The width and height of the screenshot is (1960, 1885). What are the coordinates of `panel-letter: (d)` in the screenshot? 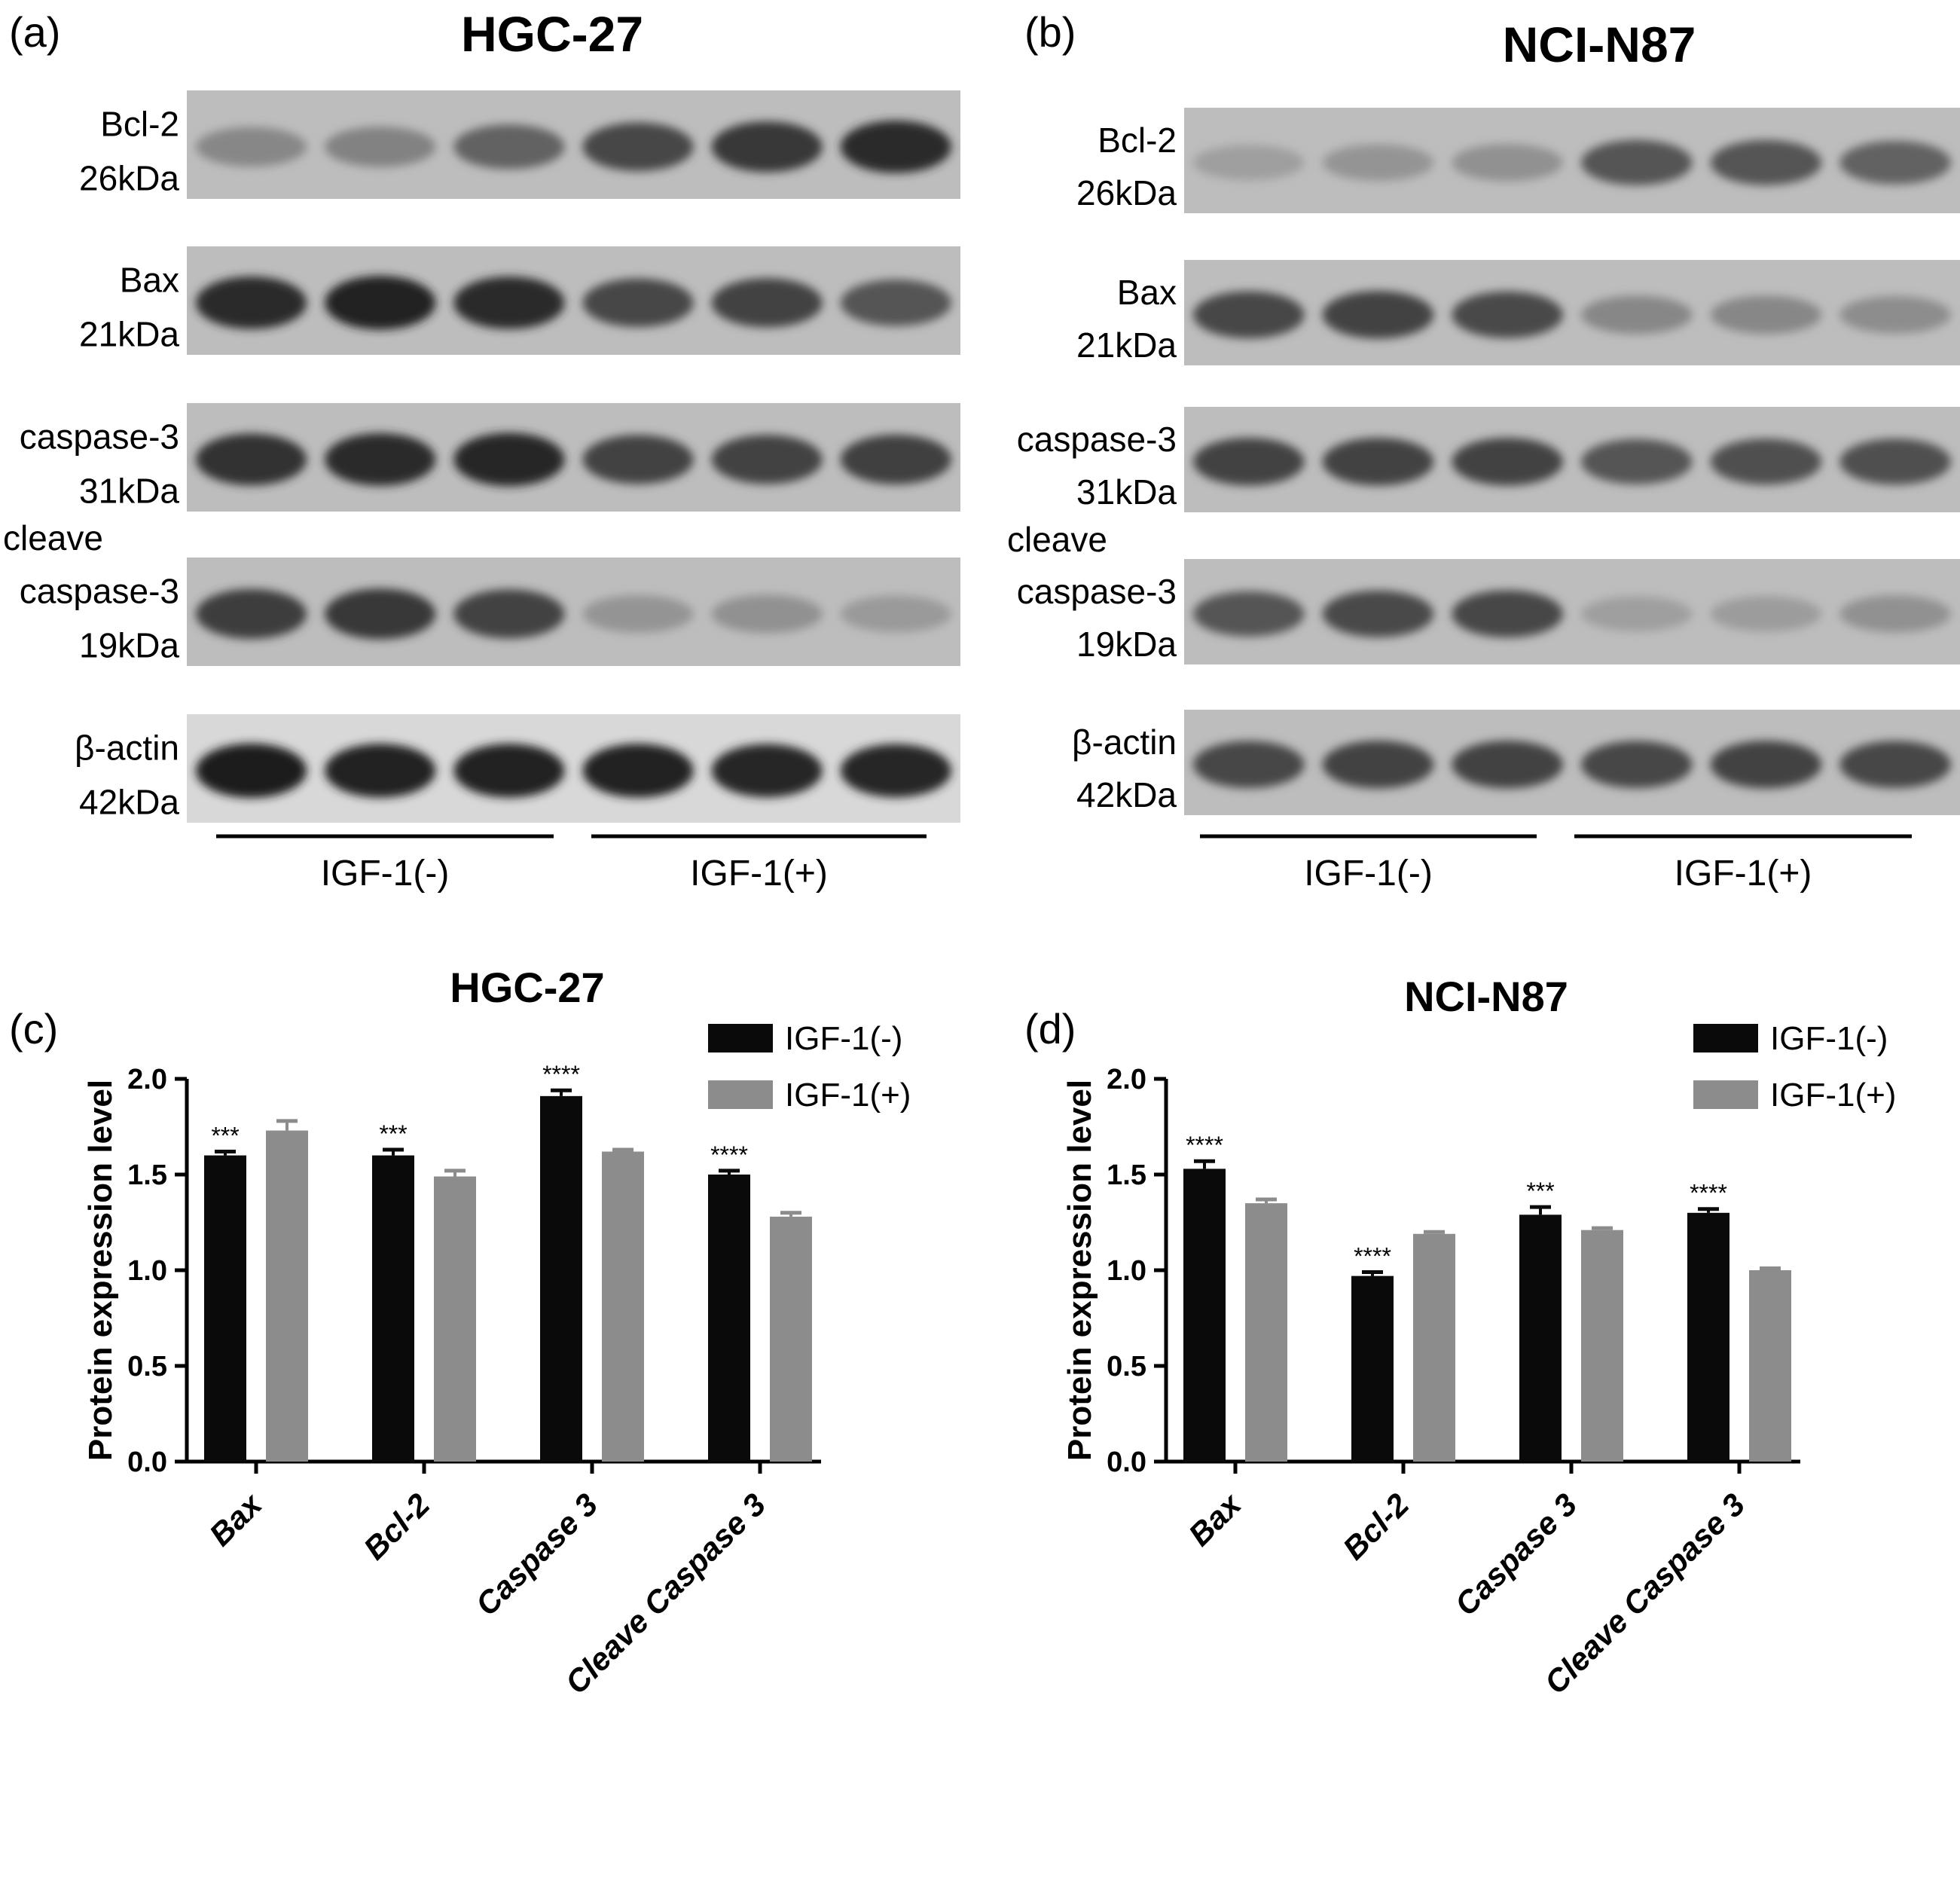 It's located at (1050, 1028).